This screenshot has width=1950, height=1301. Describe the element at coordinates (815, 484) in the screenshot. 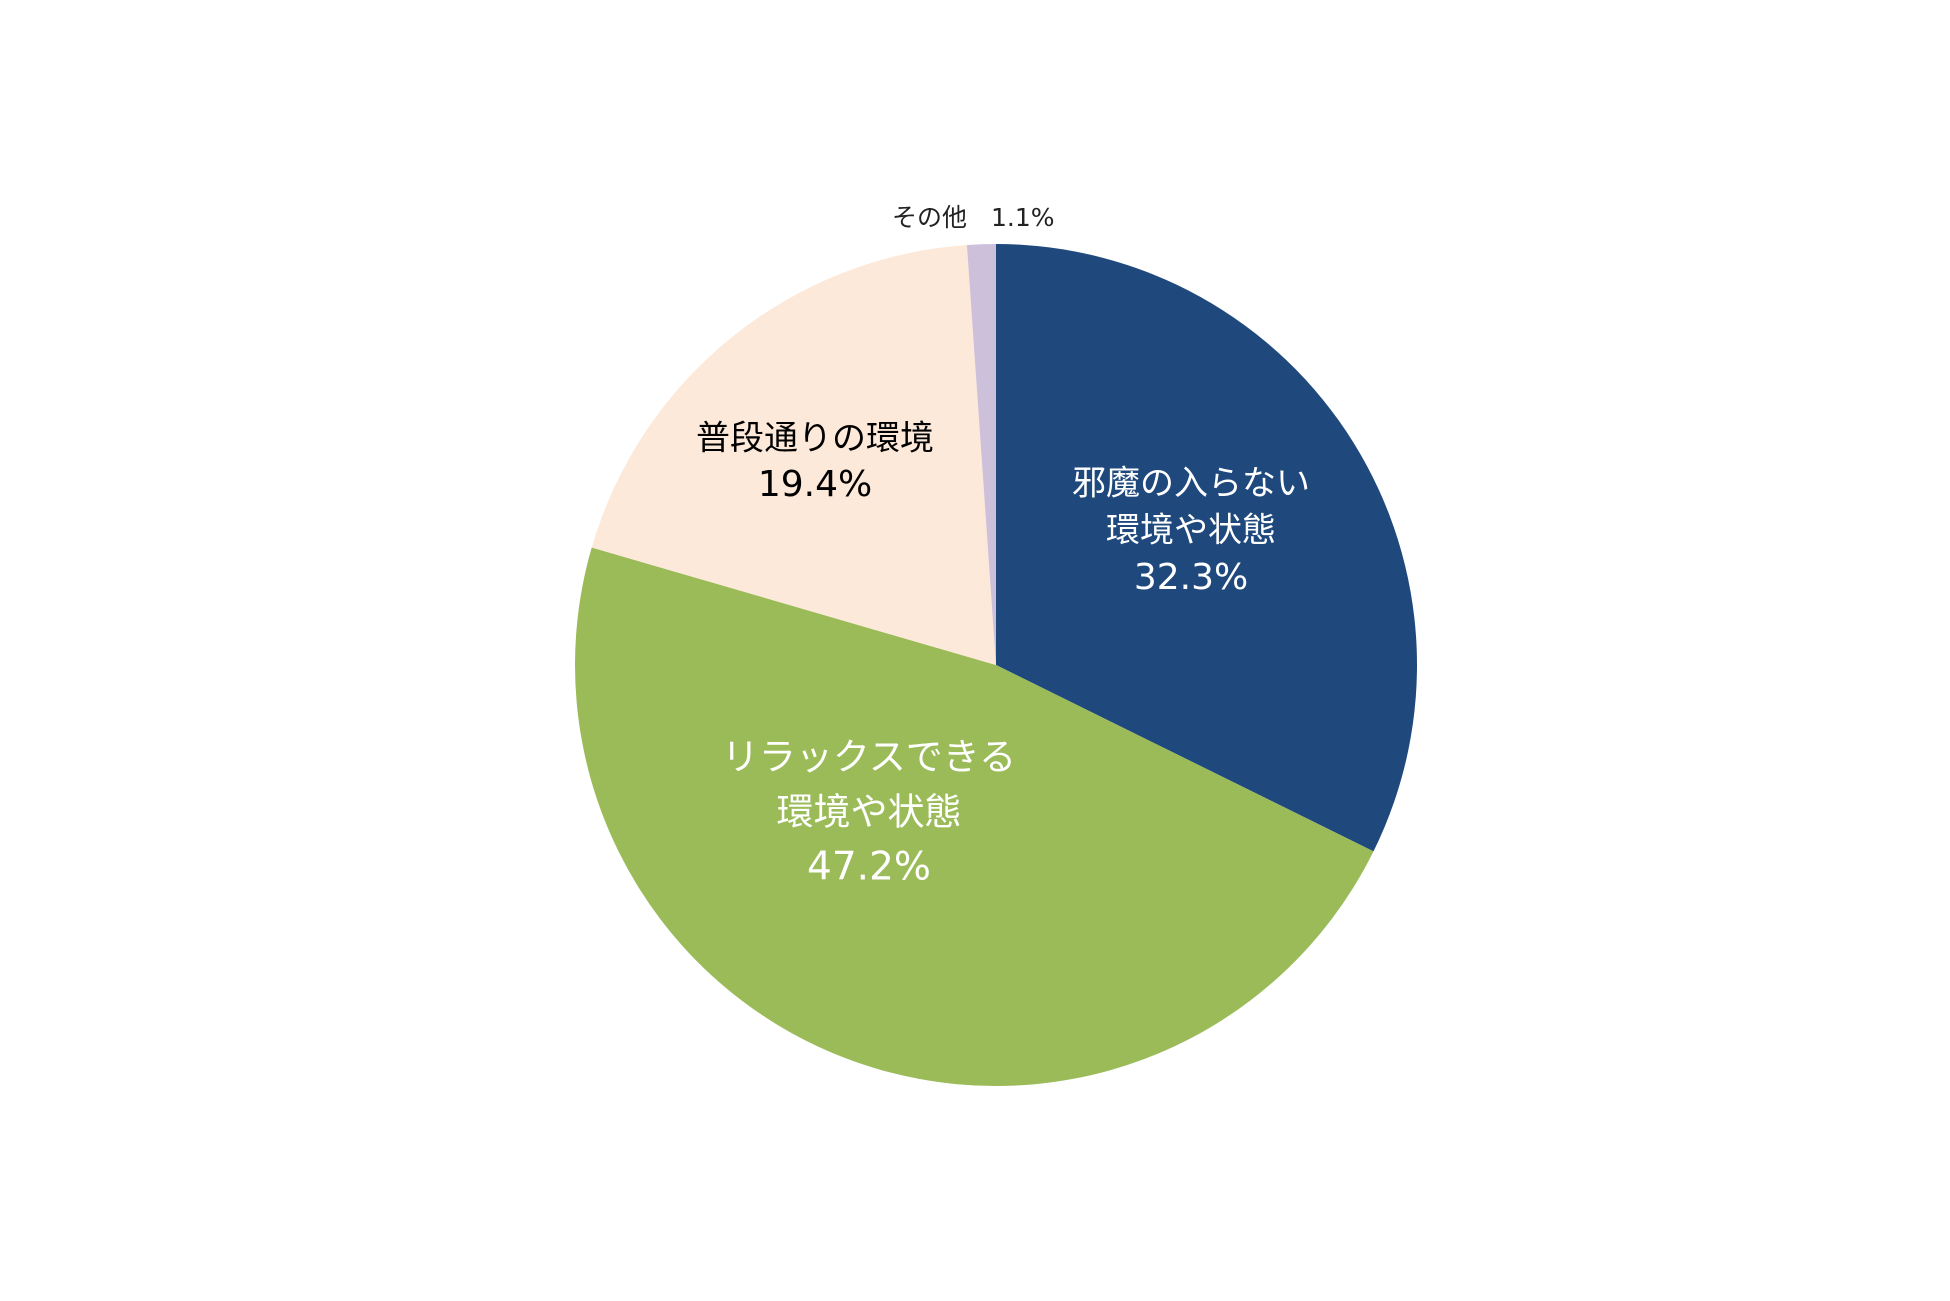

I see `slice-value-label: 19.4%` at that location.